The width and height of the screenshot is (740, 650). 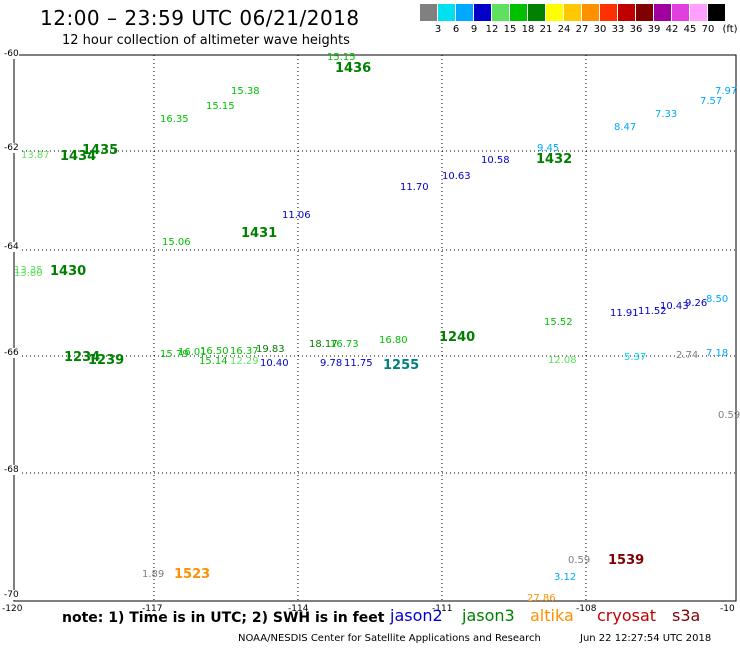 What do you see at coordinates (586, 609) in the screenshot?
I see `lon-tick-label: -108` at bounding box center [586, 609].